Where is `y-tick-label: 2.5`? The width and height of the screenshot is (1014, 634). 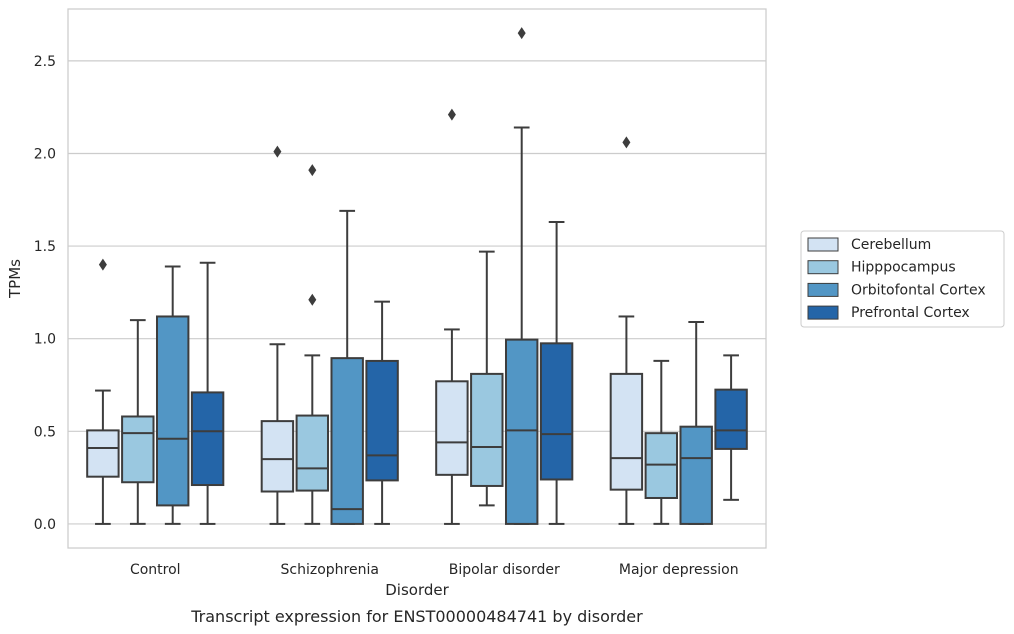 y-tick-label: 2.5 is located at coordinates (45, 62).